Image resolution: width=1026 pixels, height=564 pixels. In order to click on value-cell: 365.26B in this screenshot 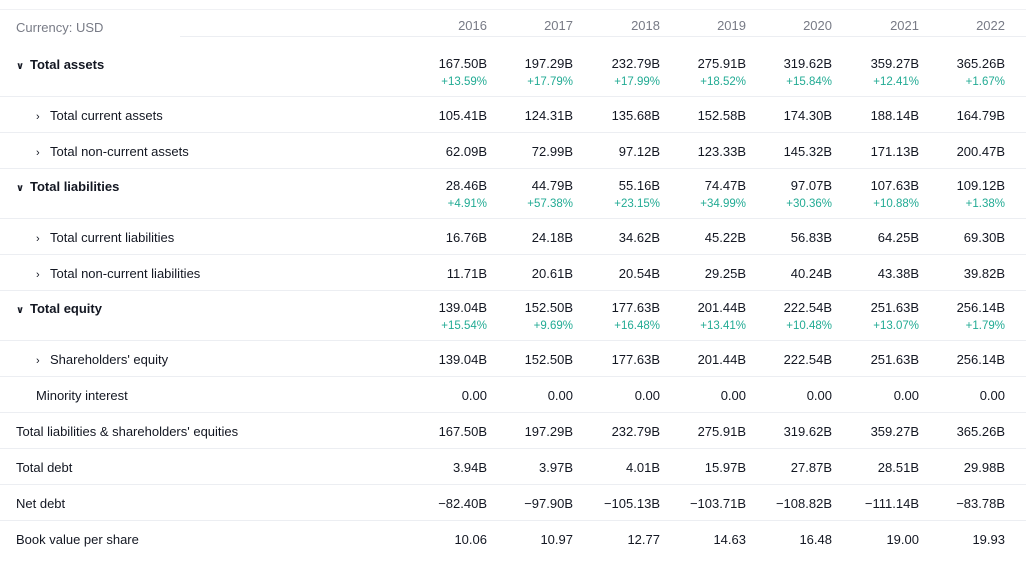, I will do `click(960, 432)`.